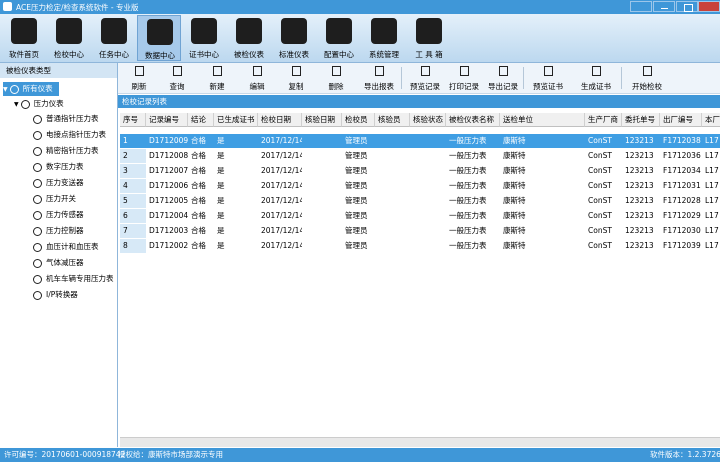 The image size is (720, 462). I want to click on maximize-button, so click(687, 6).